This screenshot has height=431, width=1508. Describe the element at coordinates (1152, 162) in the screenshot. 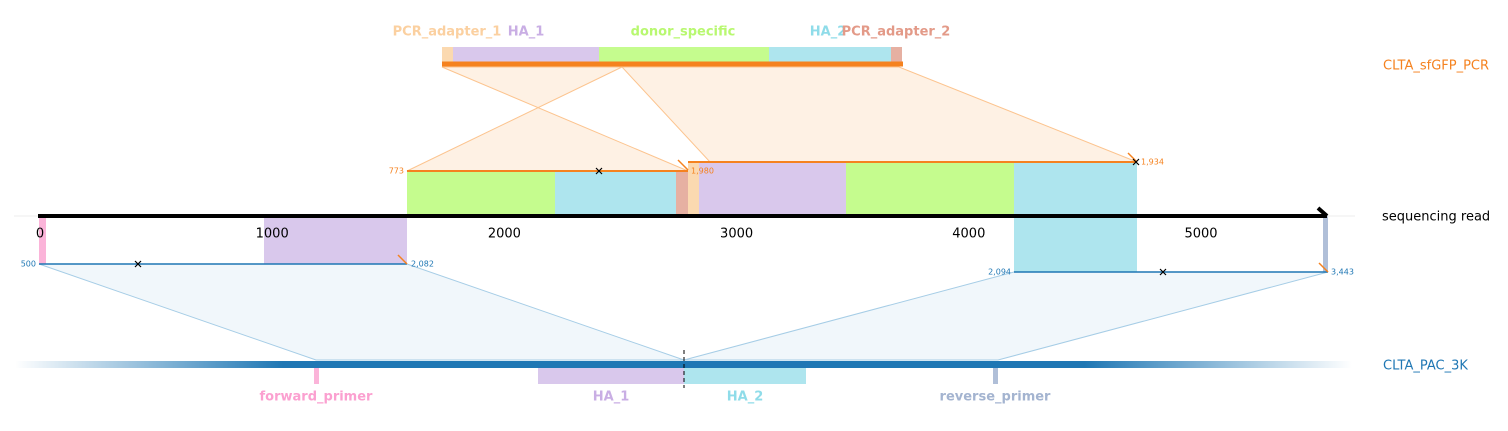

I see `alignment-end: 1,934` at that location.